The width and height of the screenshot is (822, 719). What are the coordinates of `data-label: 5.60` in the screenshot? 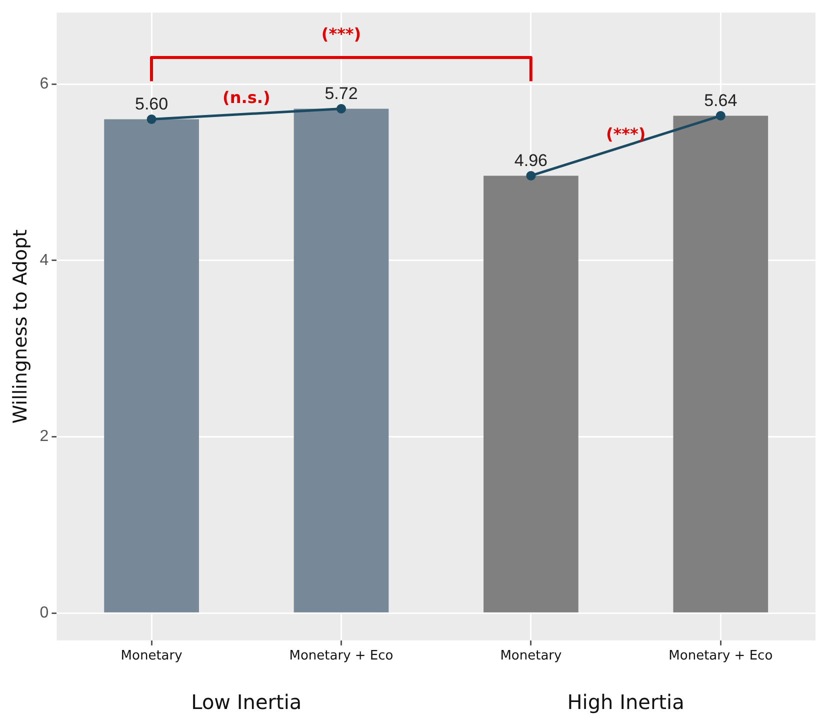 It's located at (151, 104).